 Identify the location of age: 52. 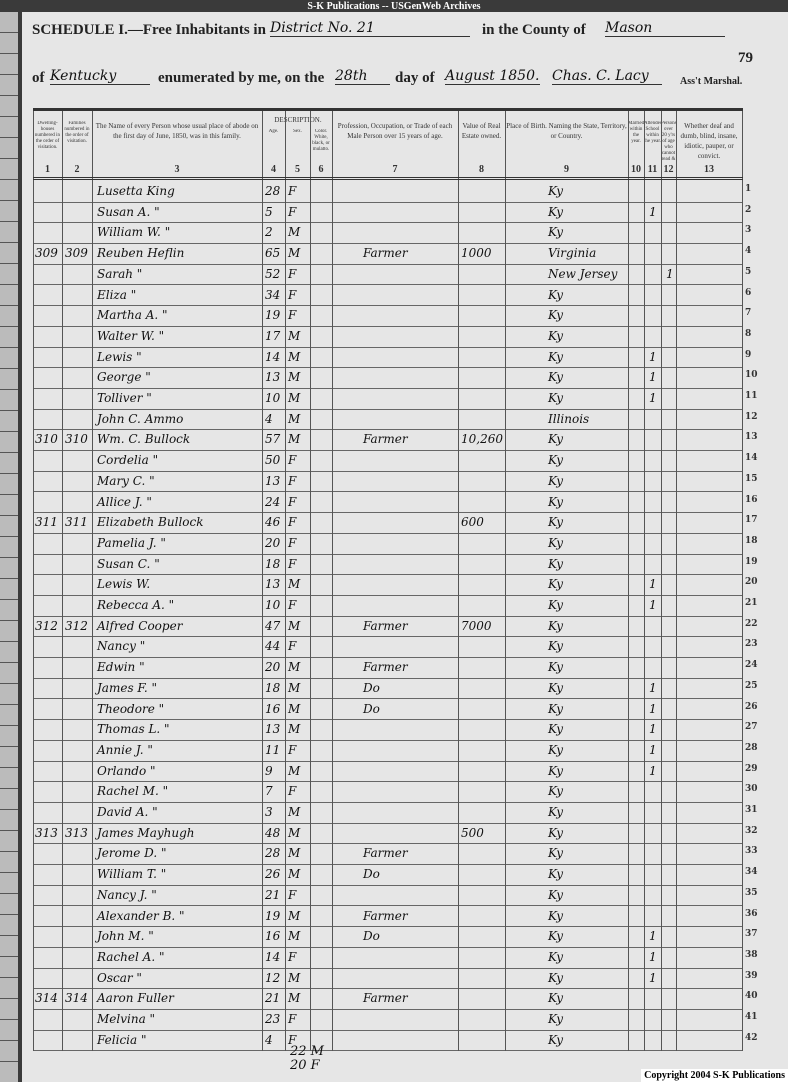
(273, 273).